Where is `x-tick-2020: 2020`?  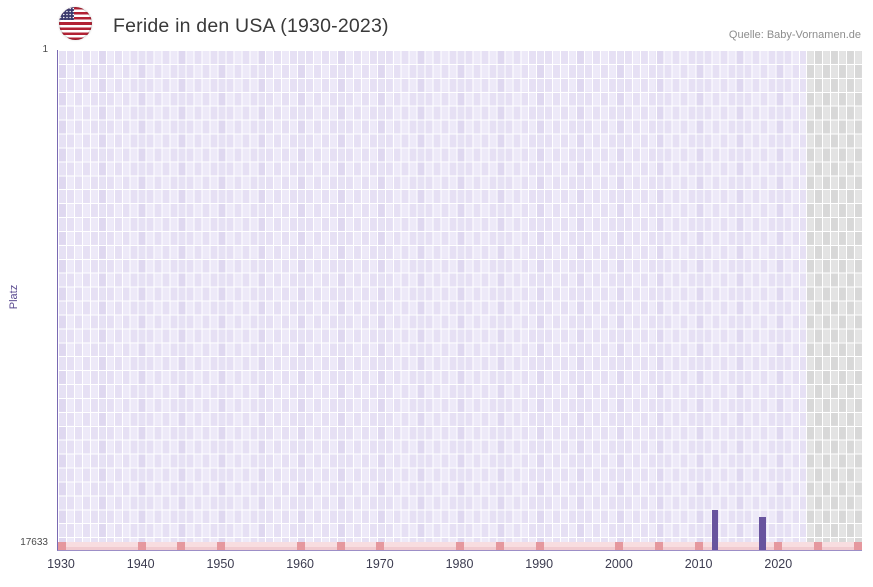
x-tick-2020: 2020 is located at coordinates (778, 564).